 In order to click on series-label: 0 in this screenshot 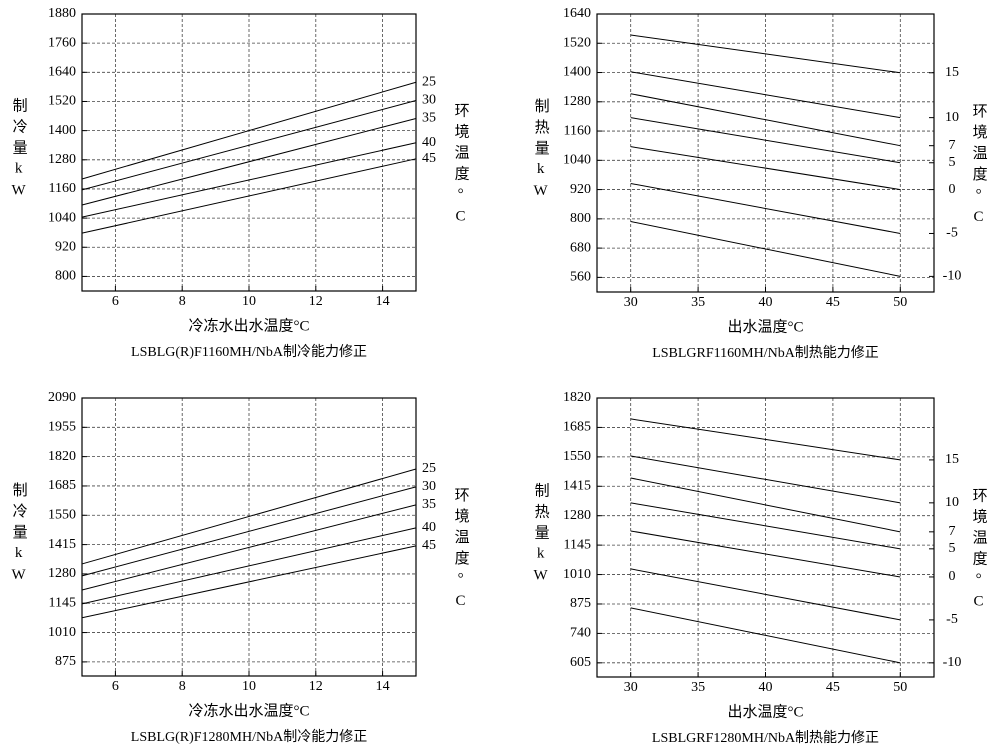, I will do `click(952, 576)`.